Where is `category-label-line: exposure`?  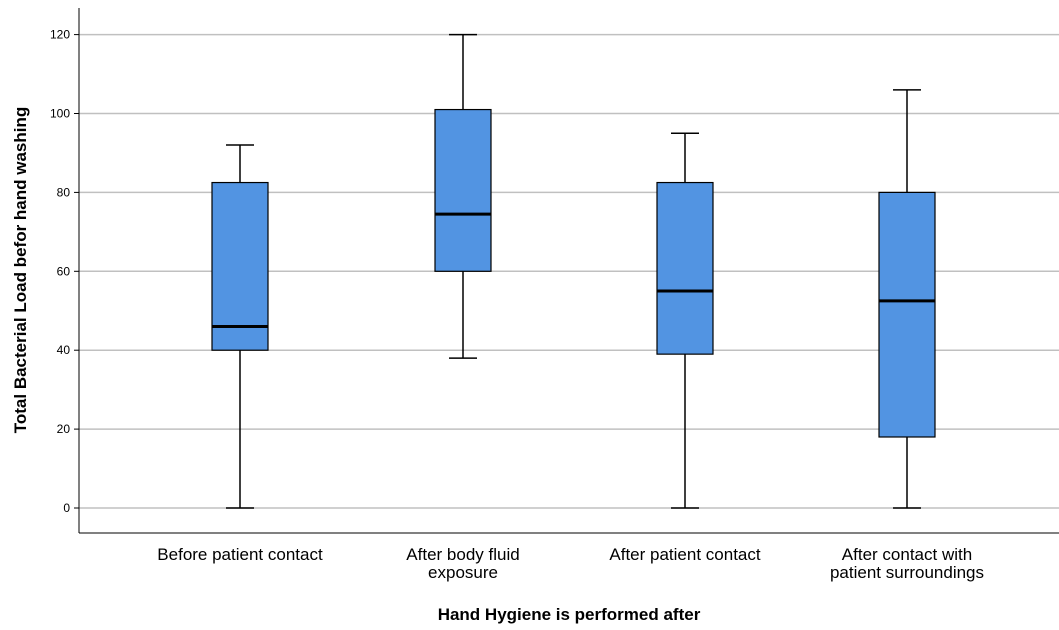 category-label-line: exposure is located at coordinates (463, 572).